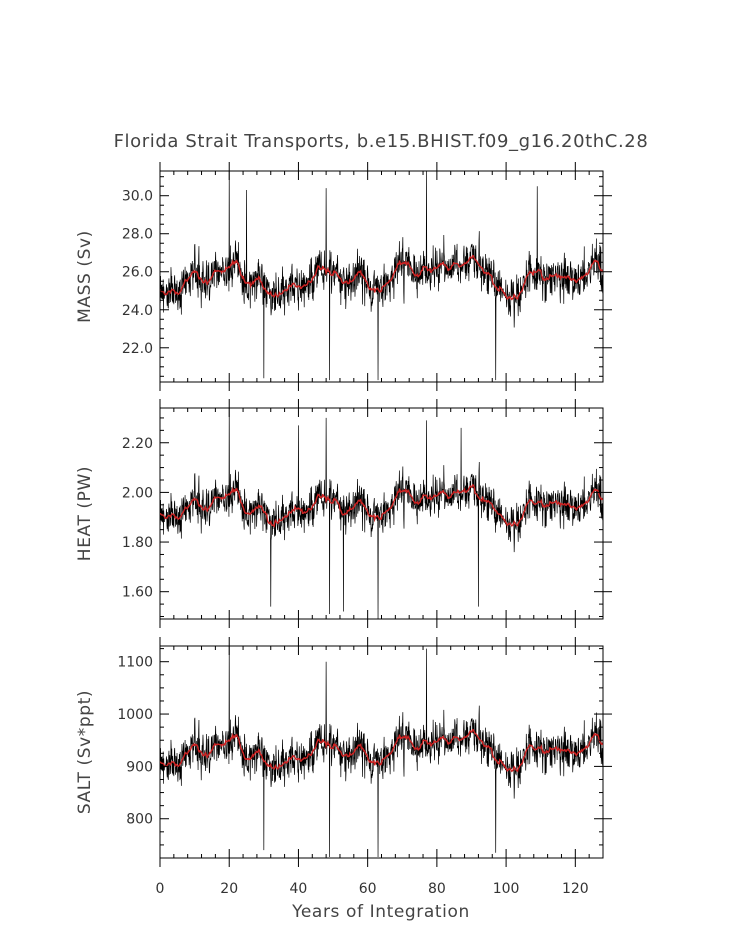 Image resolution: width=733 pixels, height=945 pixels. What do you see at coordinates (85, 513) in the screenshot?
I see `heat-y-axis-label: HEAT (PW)` at bounding box center [85, 513].